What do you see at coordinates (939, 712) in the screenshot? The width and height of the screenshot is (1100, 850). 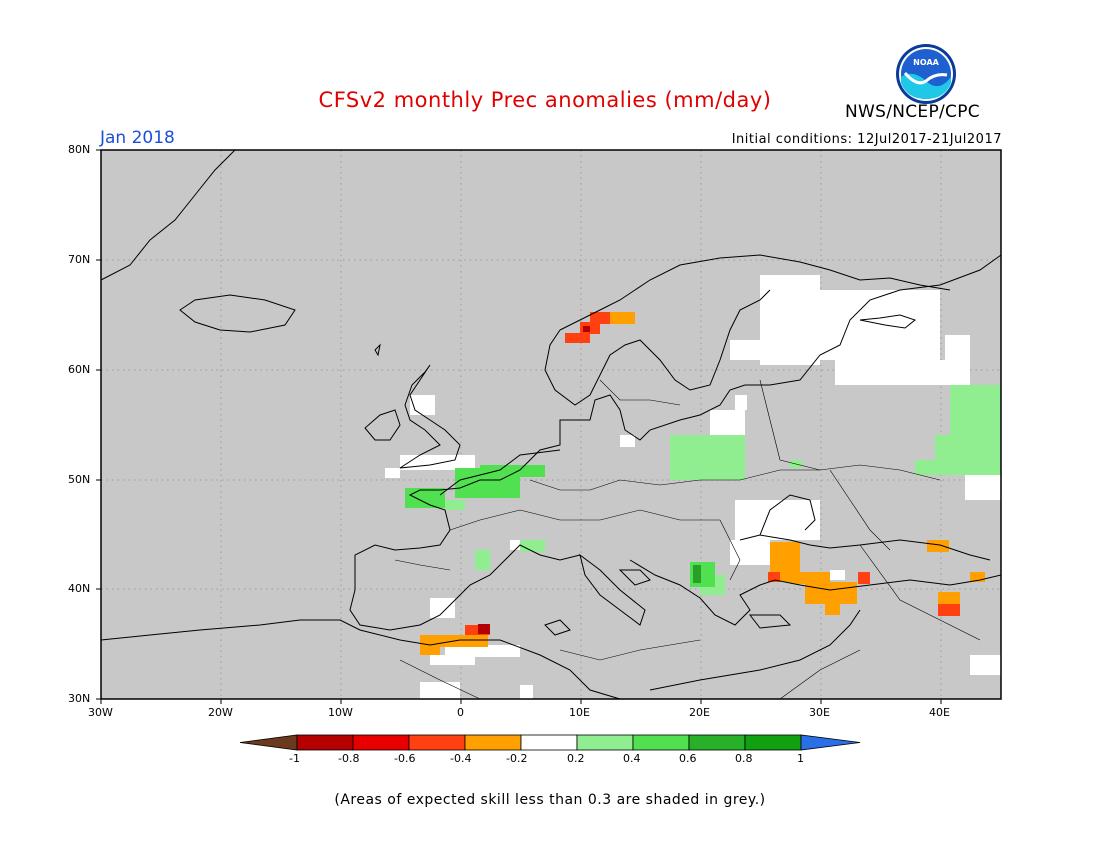 I see `lon-label: 40E` at bounding box center [939, 712].